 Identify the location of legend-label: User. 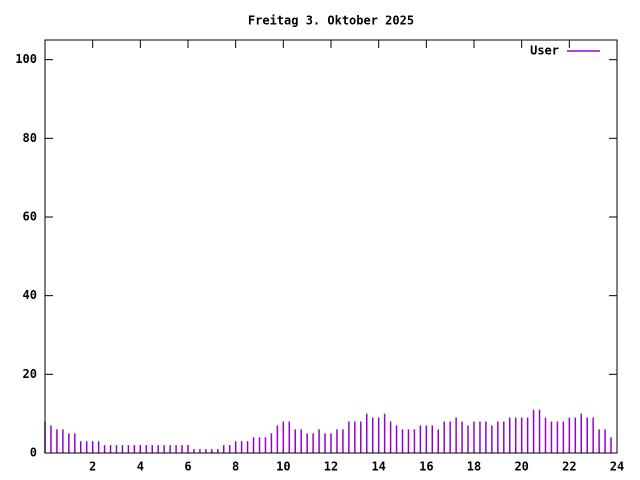
(544, 51).